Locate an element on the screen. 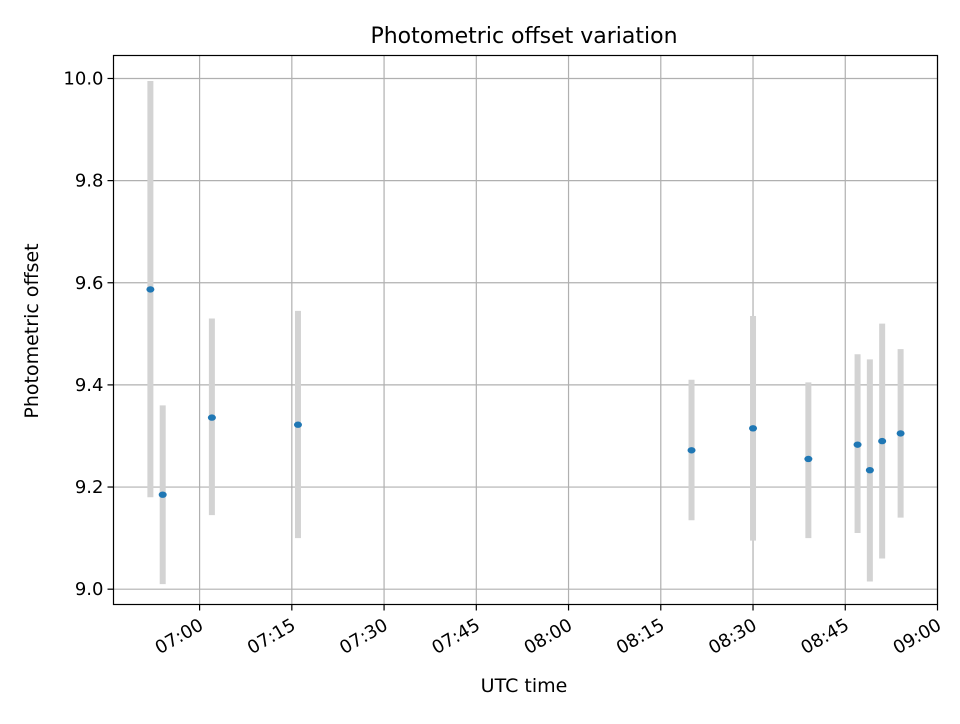 The width and height of the screenshot is (960, 724). x-tick-label: 08:30 is located at coordinates (732, 637).